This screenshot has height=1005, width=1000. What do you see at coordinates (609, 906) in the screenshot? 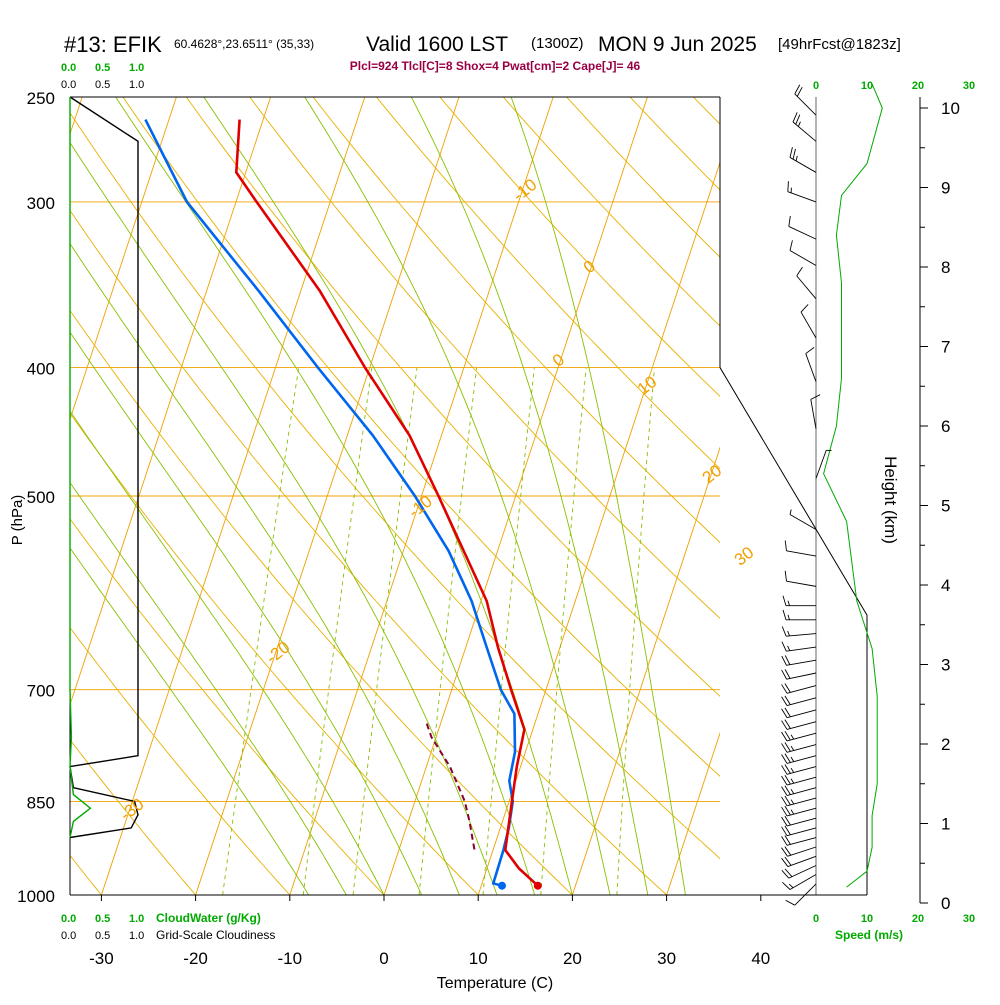
I see `mixing-ratio-label-20: 20` at bounding box center [609, 906].